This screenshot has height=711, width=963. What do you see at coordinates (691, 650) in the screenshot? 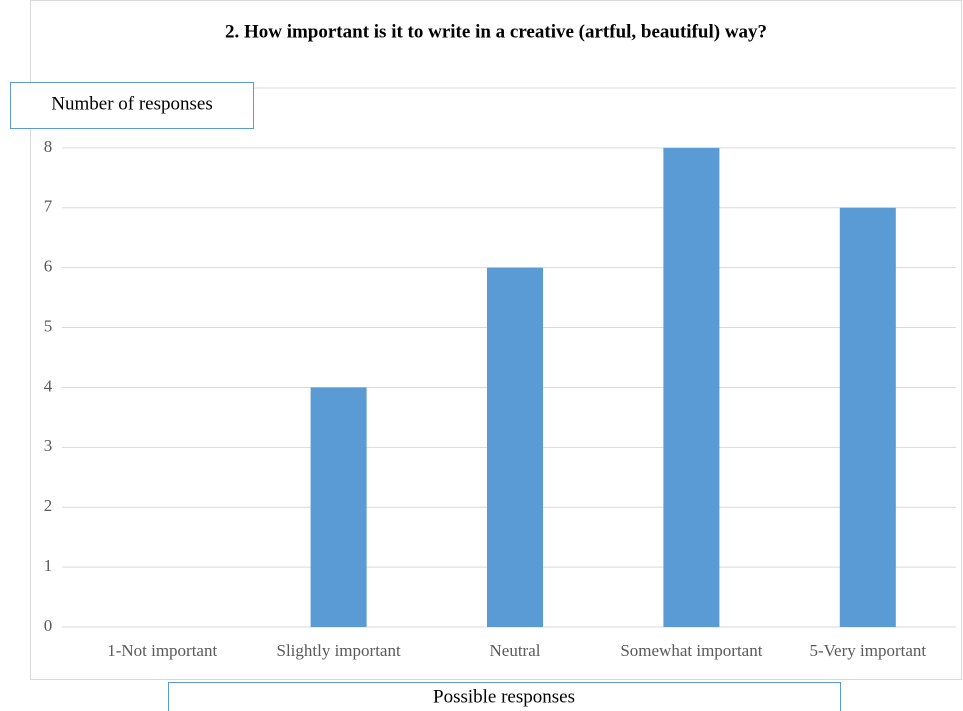
I see `x-tick-label: Somewhat important` at bounding box center [691, 650].